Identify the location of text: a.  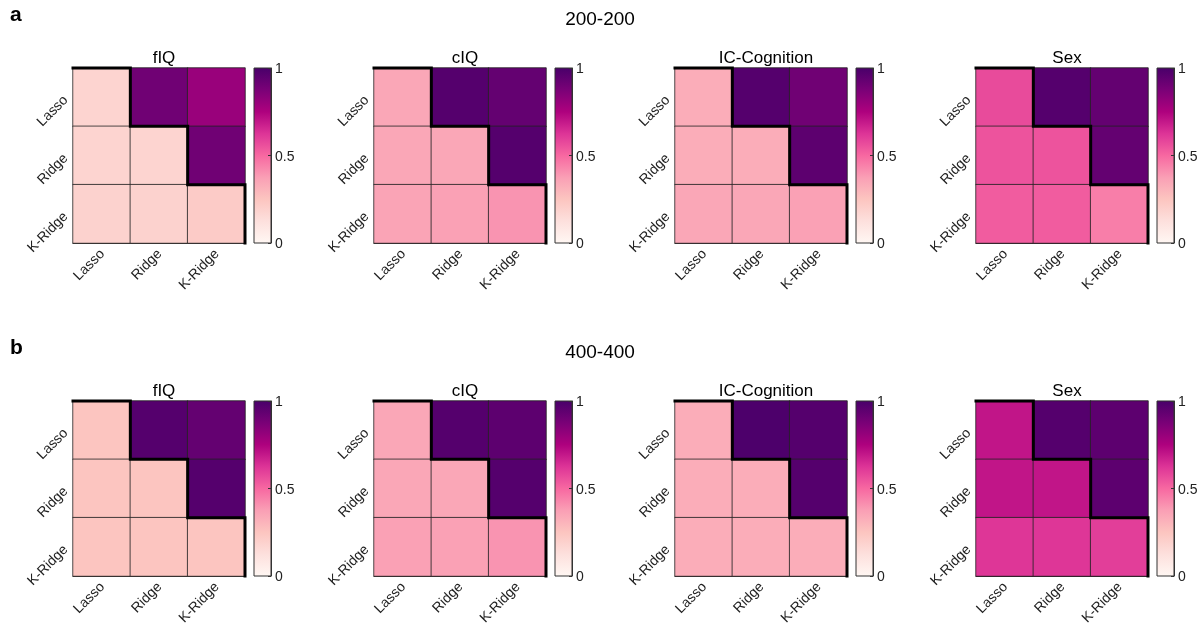
(16, 14).